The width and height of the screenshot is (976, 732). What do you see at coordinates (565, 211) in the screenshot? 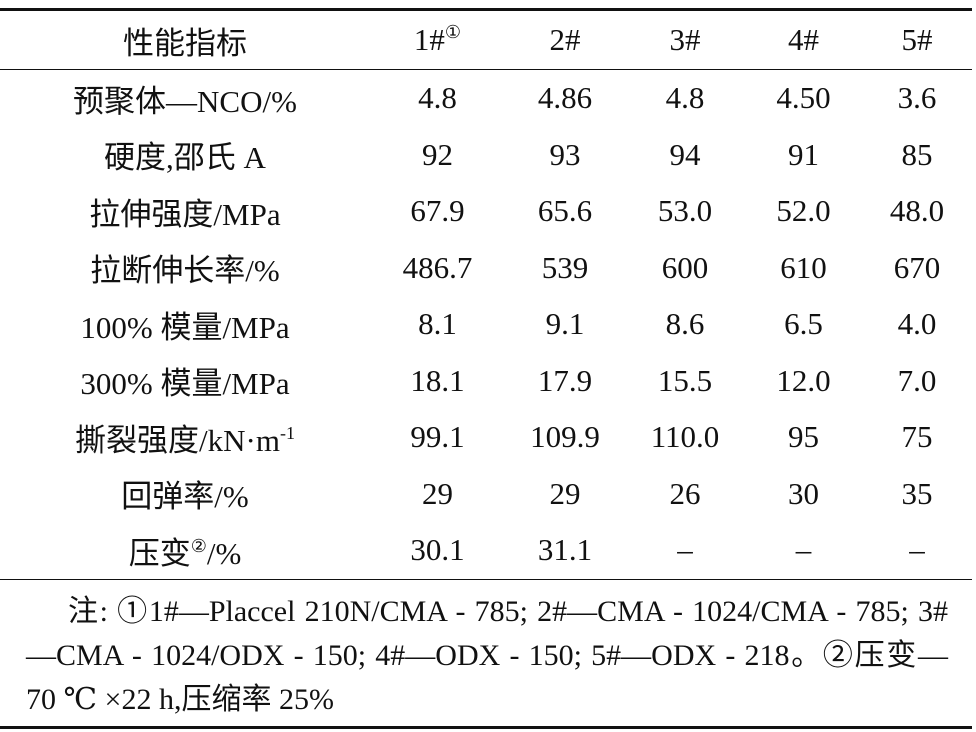
I see `value-cell: 65.6` at bounding box center [565, 211].